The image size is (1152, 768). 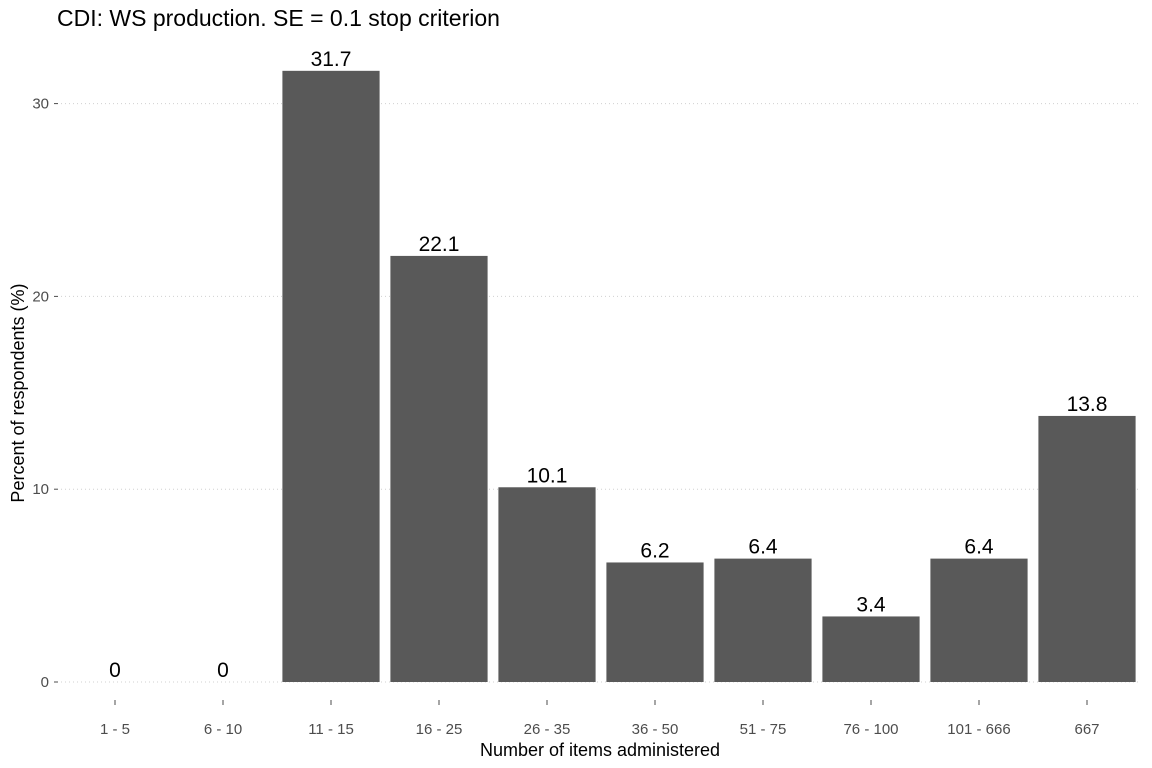 I want to click on y-tick-label: 20, so click(x=40, y=296).